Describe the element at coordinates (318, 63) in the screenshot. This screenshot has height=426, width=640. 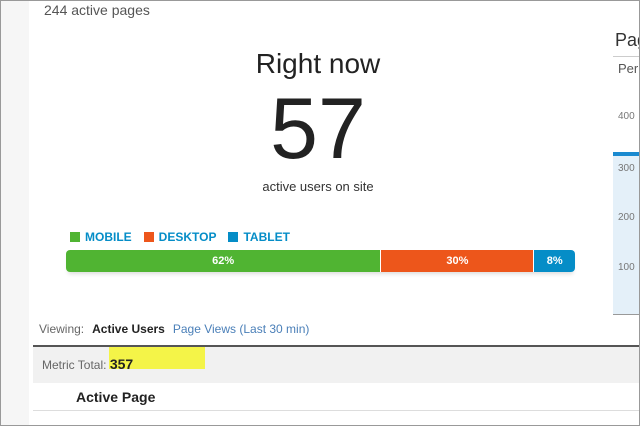
I see `right-now-title: Right now` at that location.